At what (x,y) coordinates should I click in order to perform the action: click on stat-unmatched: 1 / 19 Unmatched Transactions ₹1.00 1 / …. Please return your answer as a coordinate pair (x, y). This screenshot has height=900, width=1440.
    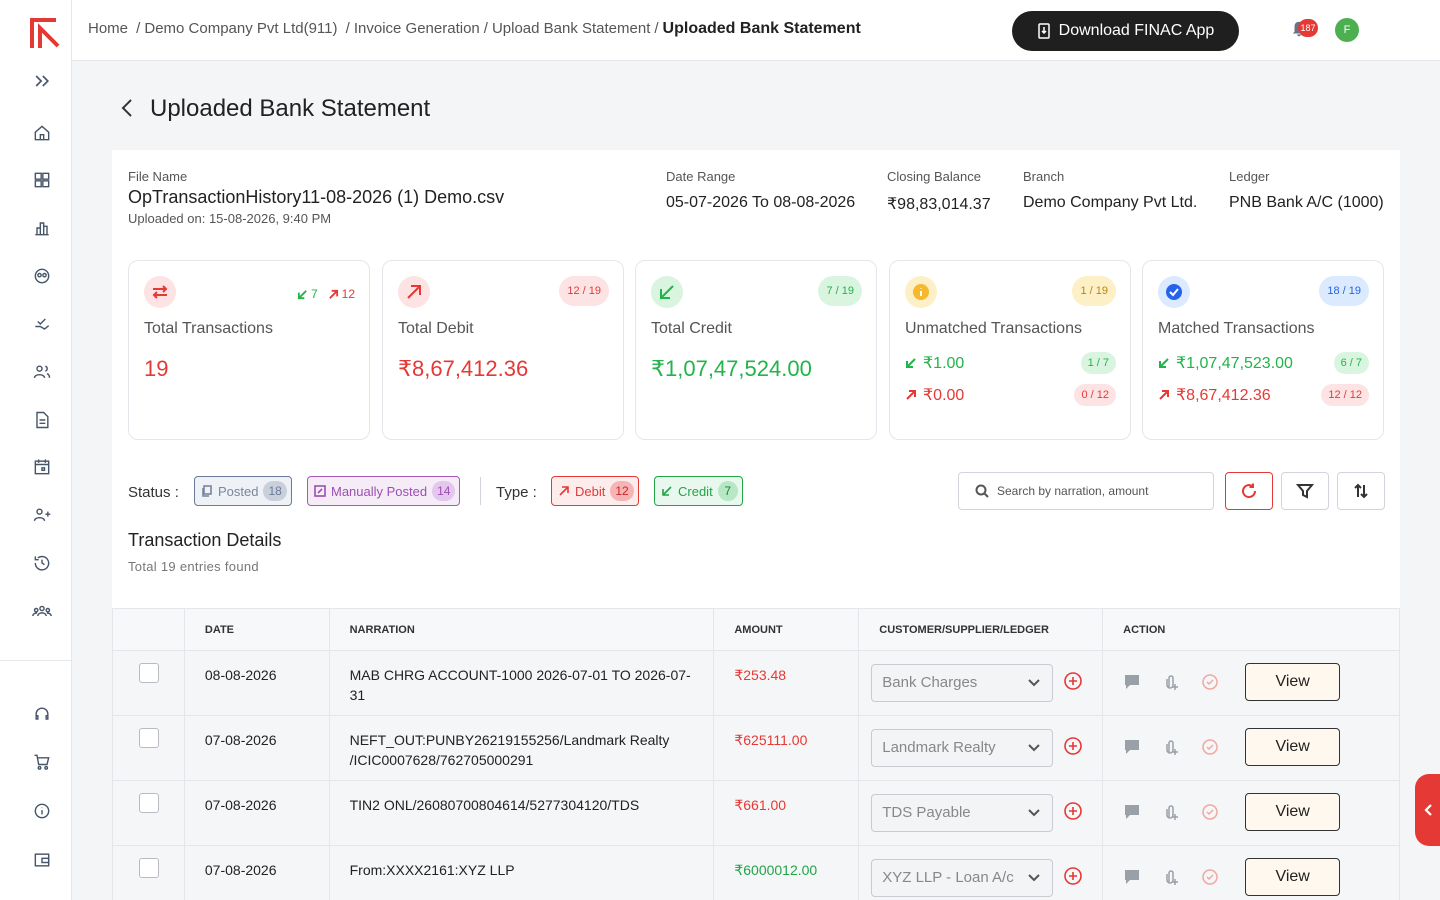
    Looking at the image, I should click on (1010, 350).